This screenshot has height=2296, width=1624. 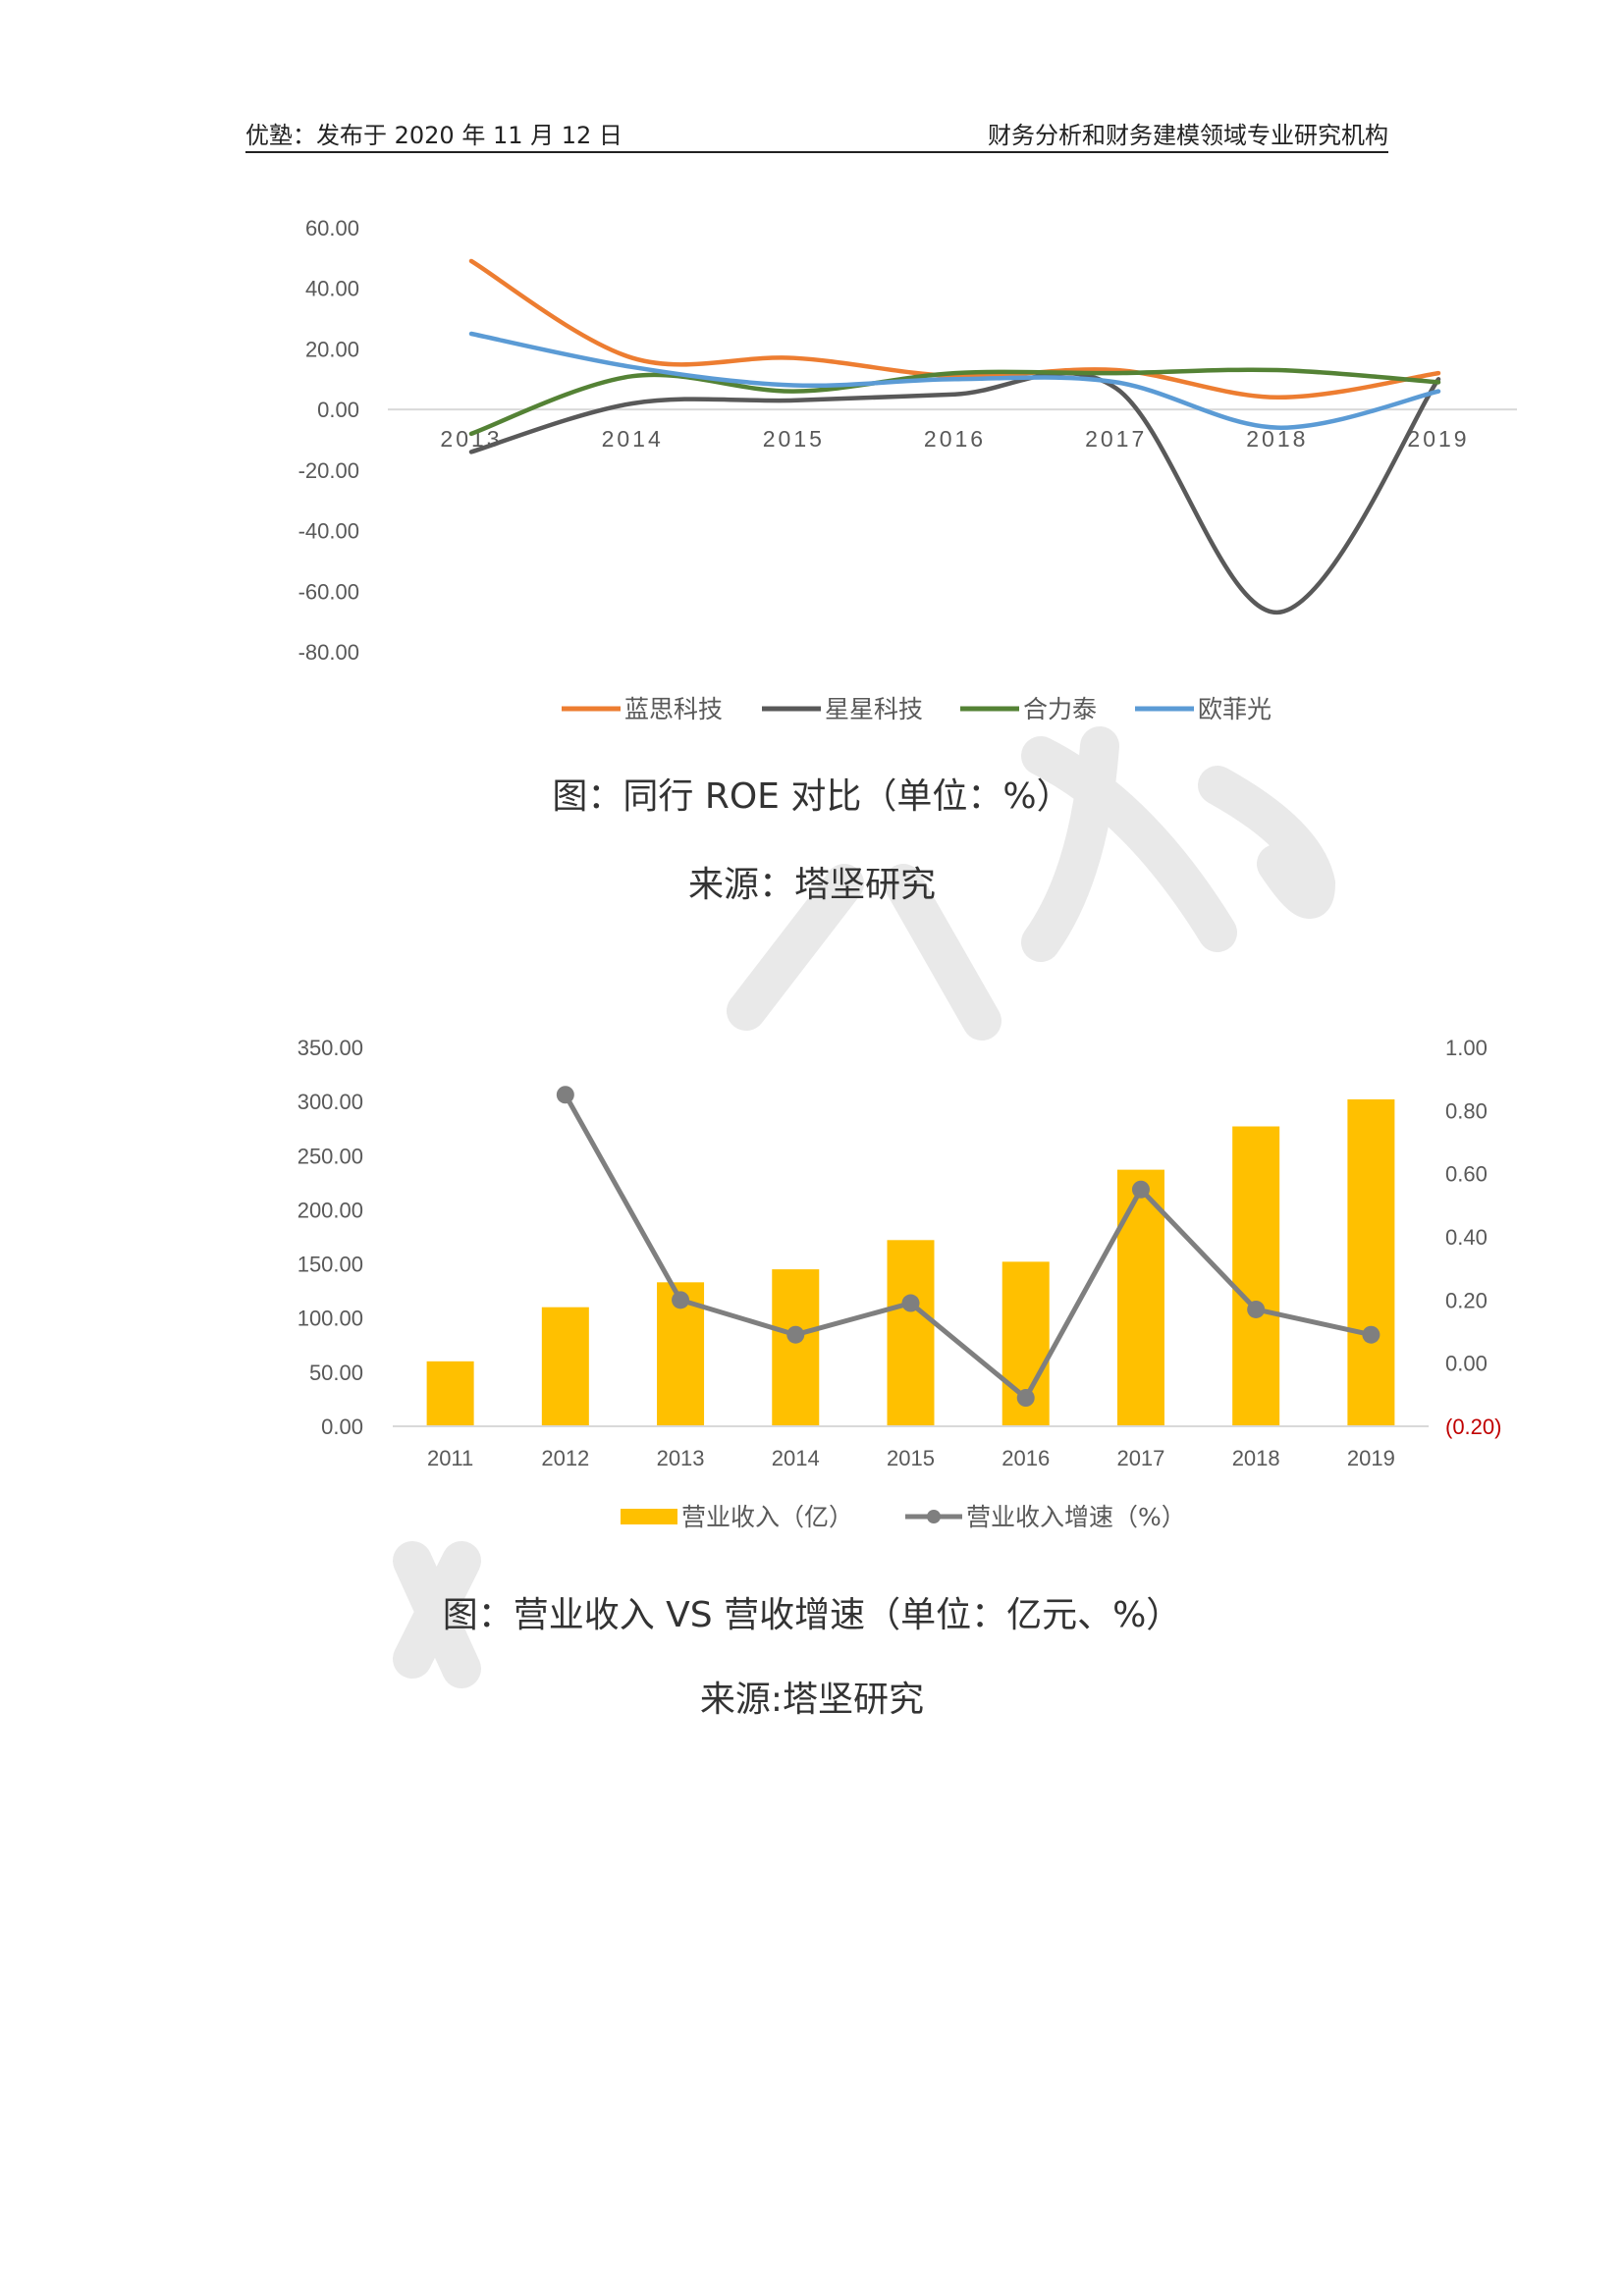 I want to click on roe-y-tick-label: -60.00, so click(x=328, y=592).